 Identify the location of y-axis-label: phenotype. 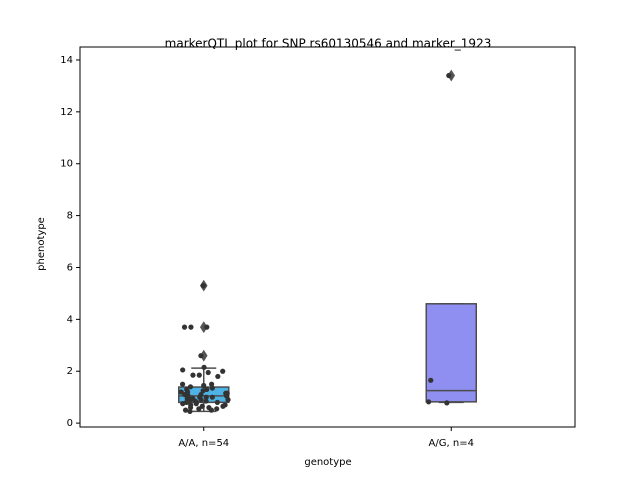
(41, 244).